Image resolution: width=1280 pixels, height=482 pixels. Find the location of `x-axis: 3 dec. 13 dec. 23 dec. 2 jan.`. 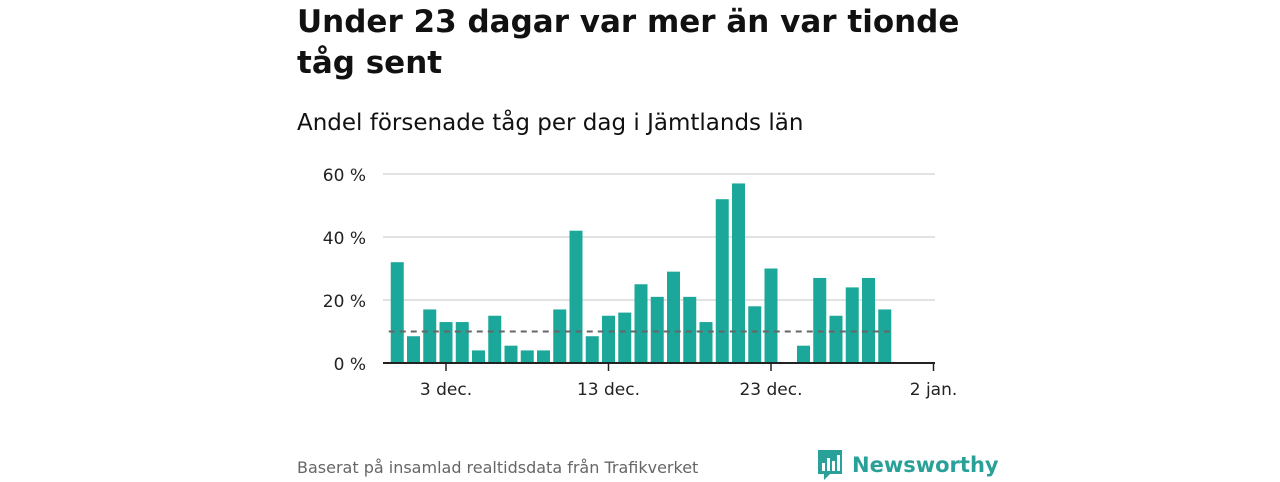

x-axis: 3 dec. 13 dec. 23 dec. 2 jan. is located at coordinates (670, 381).